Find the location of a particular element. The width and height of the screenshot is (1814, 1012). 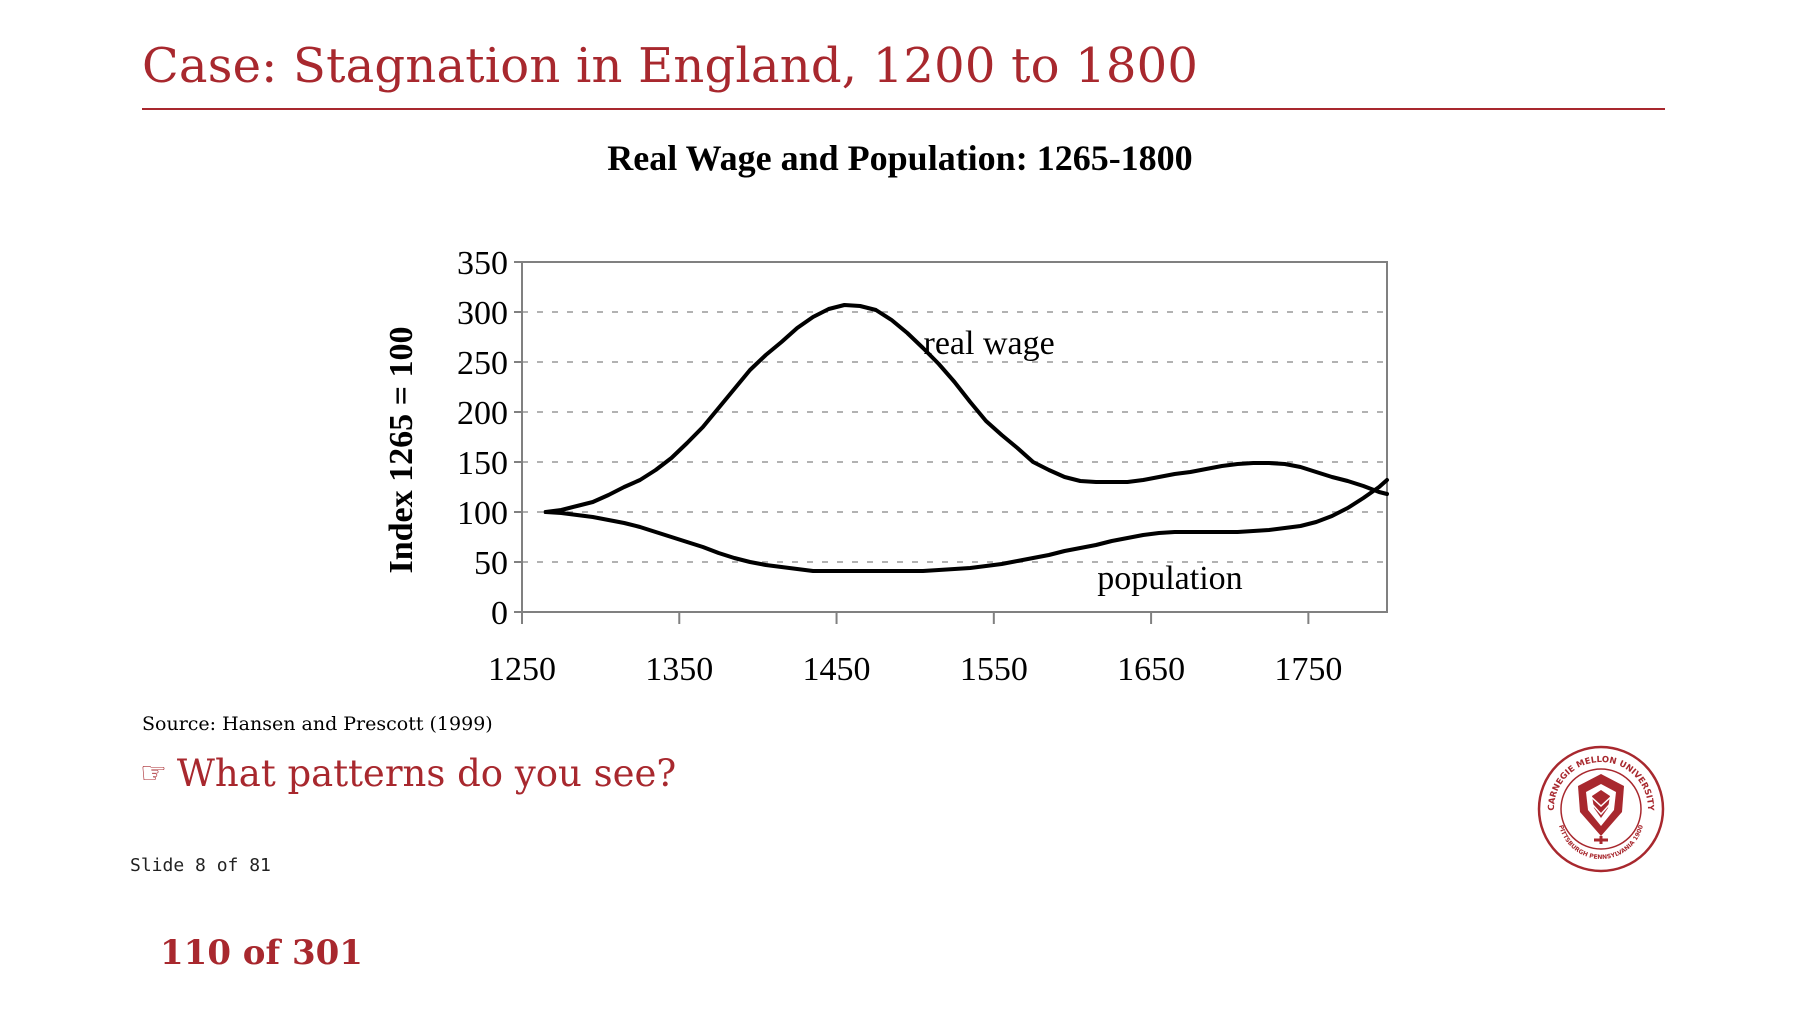

series-lines is located at coordinates (966, 438).